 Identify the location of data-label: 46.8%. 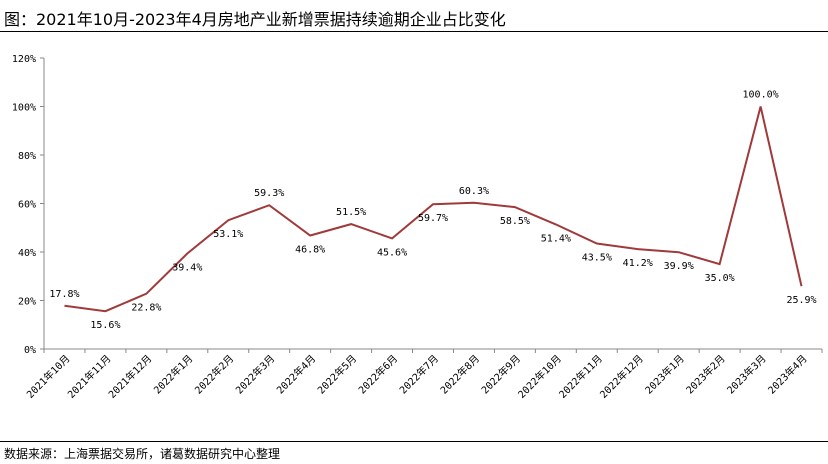
(310, 250).